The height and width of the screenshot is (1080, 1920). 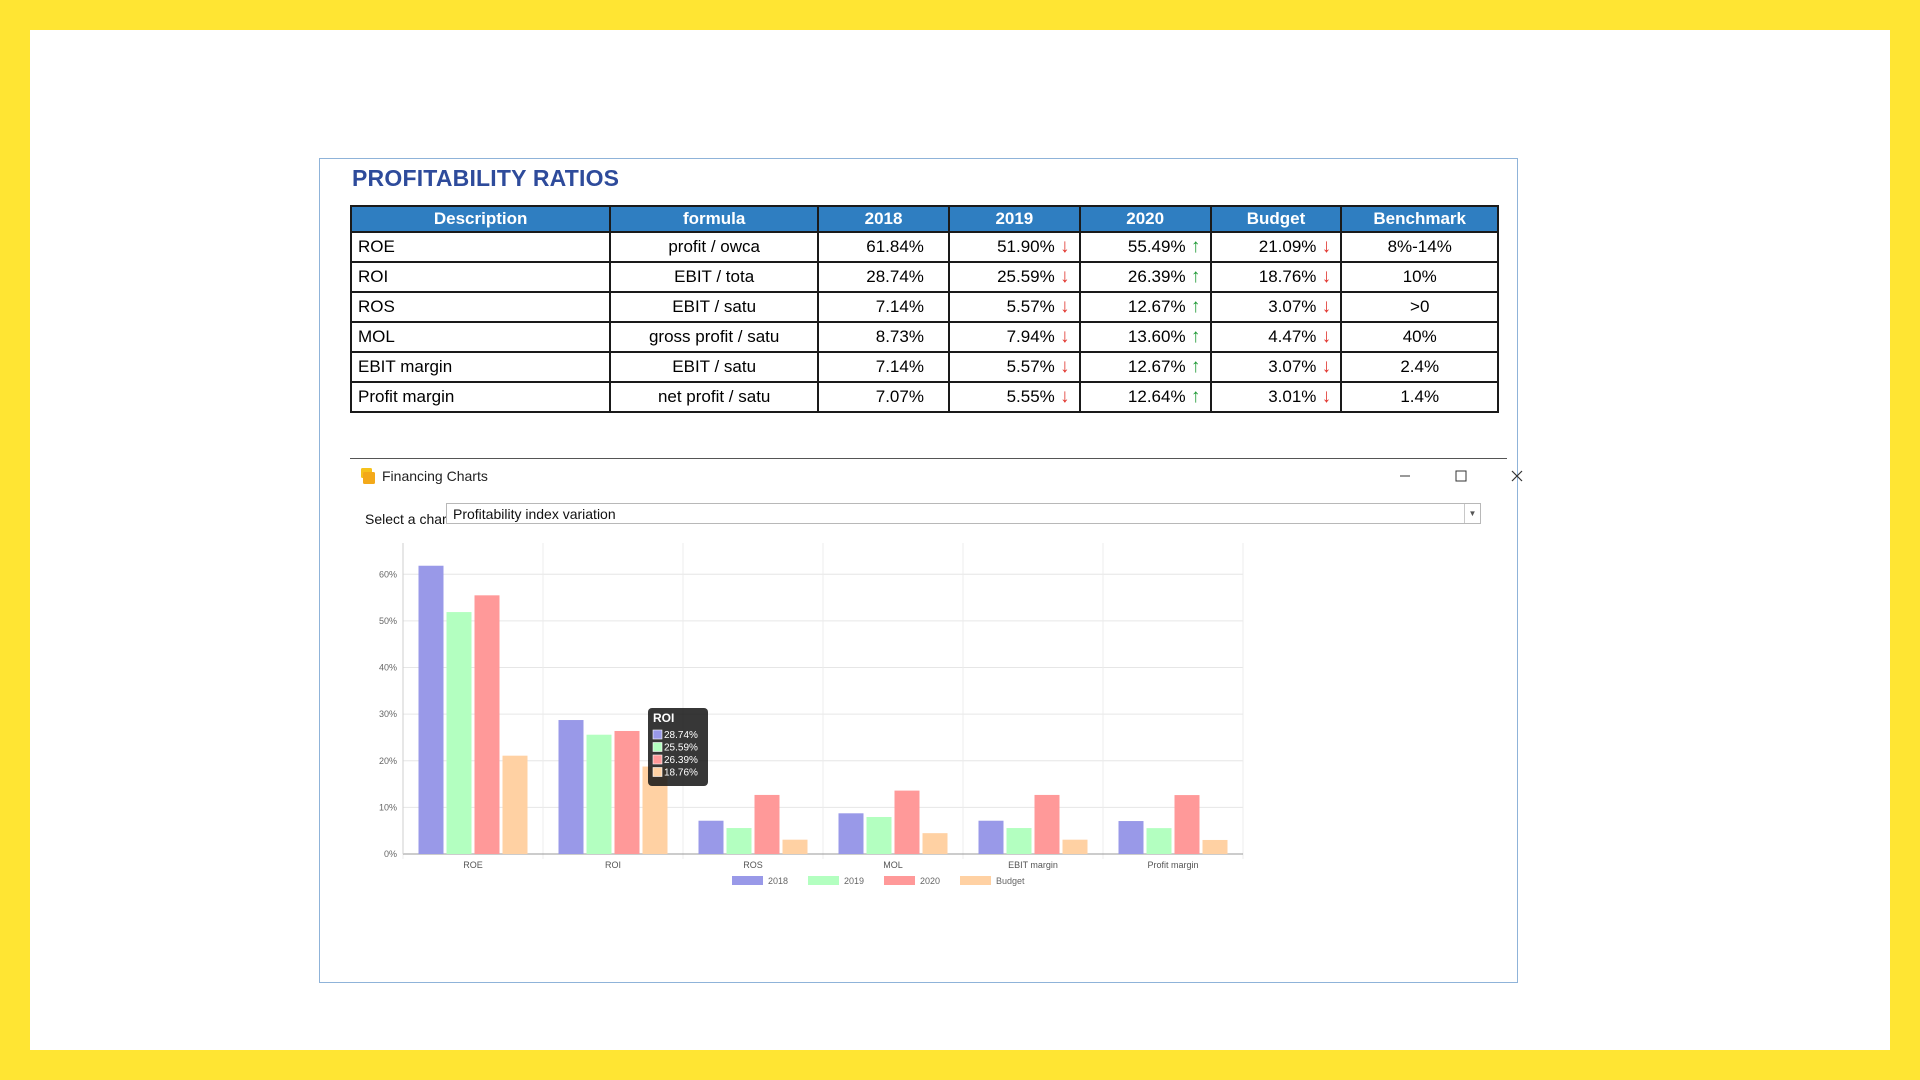 I want to click on legend-label: 2019, so click(x=854, y=881).